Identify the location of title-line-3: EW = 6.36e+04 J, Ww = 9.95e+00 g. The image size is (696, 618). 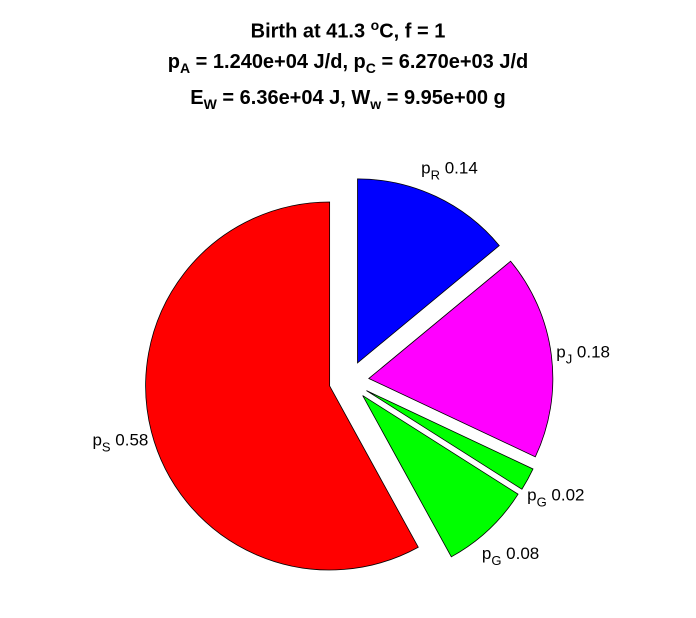
(348, 99).